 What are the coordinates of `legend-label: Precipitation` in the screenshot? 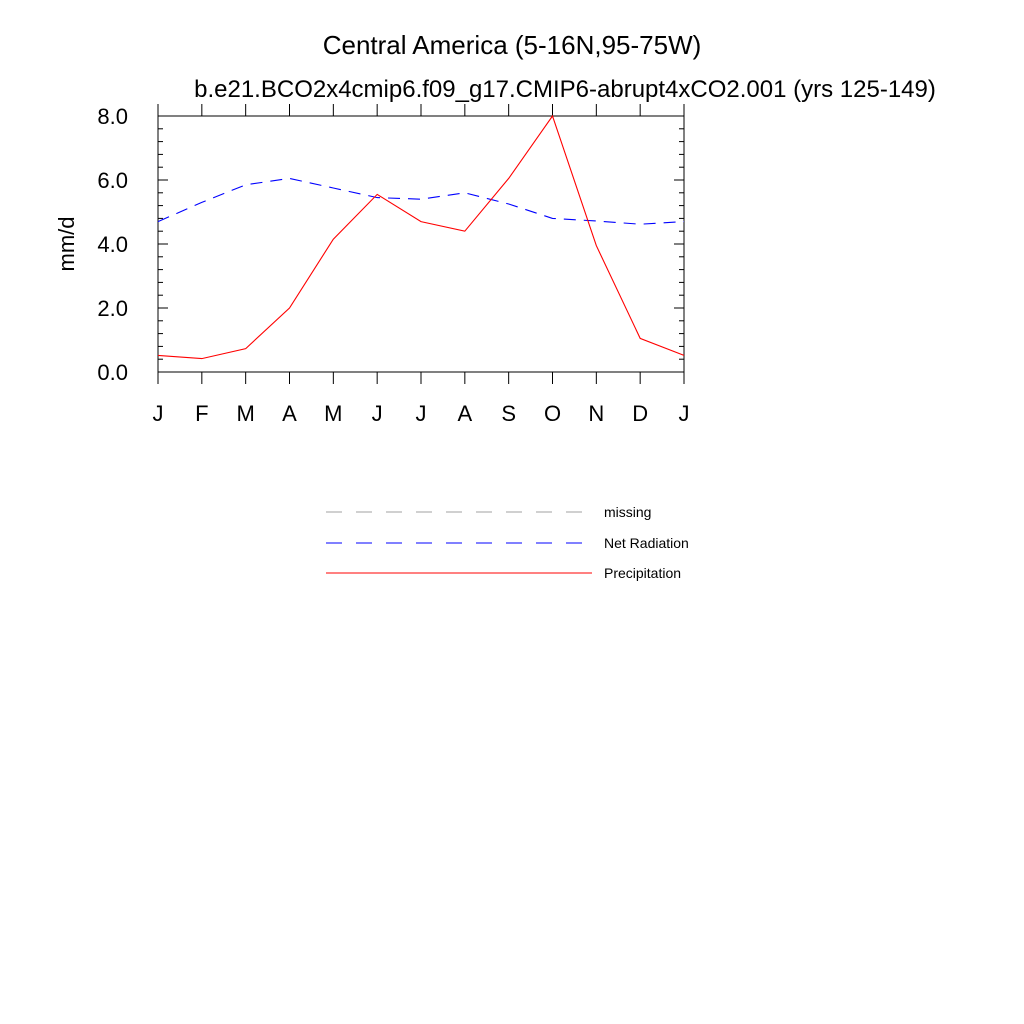 It's located at (642, 573).